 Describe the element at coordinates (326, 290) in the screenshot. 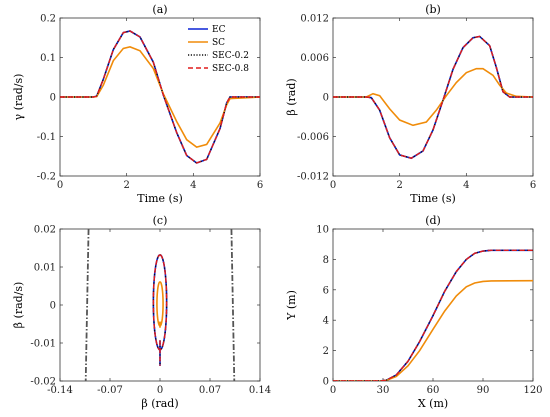

I see `ytick-label: 6` at that location.